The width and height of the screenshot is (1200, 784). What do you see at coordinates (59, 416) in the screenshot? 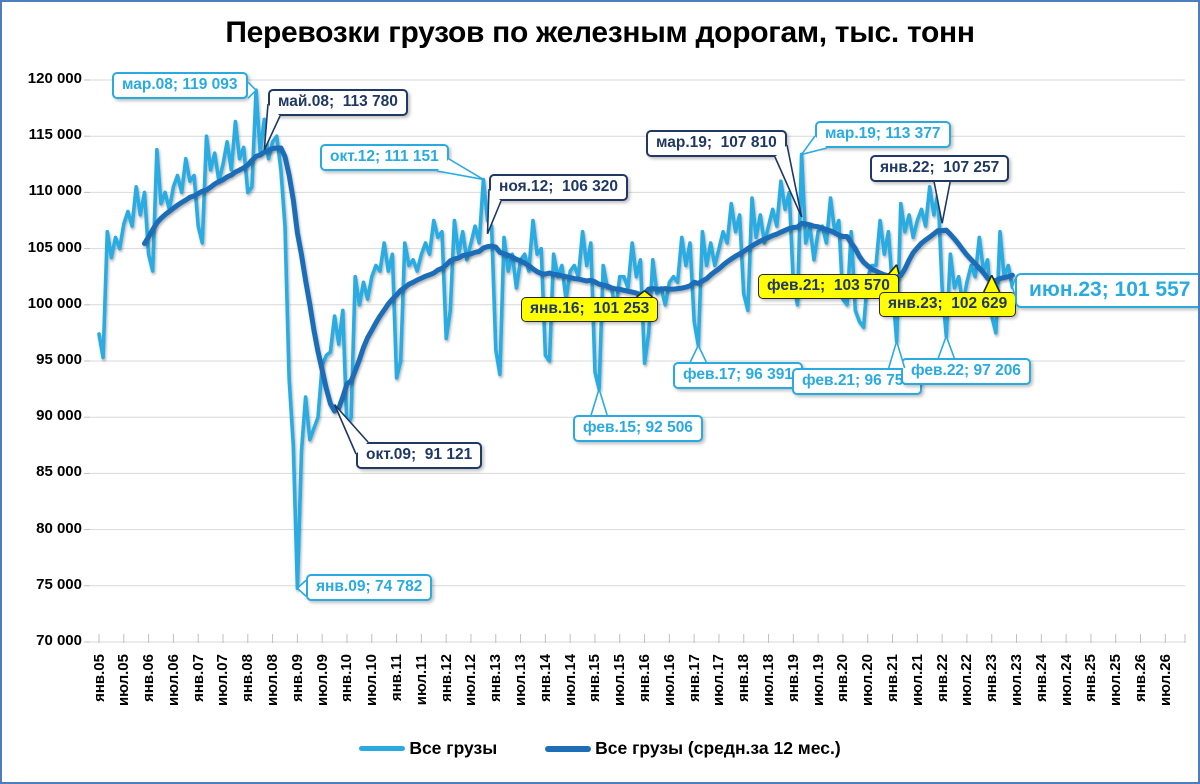
I see `y-axis-label: 90 000` at bounding box center [59, 416].